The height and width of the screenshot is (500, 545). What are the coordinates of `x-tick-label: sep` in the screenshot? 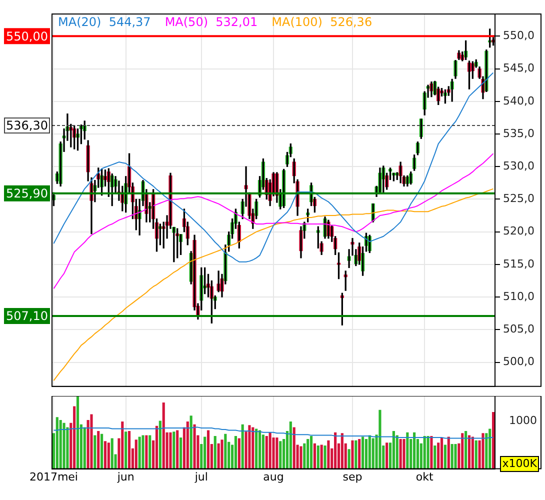 It's located at (352, 477).